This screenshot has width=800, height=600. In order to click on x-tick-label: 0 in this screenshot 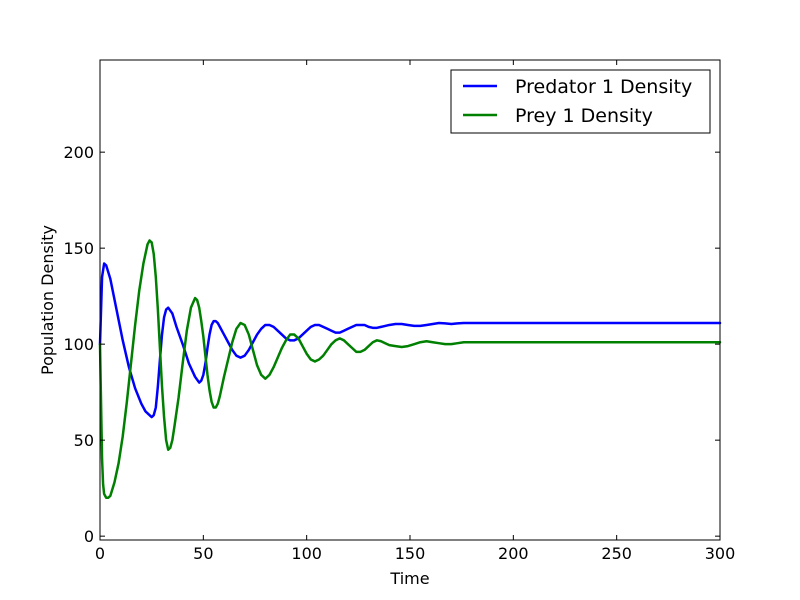, I will do `click(100, 553)`.